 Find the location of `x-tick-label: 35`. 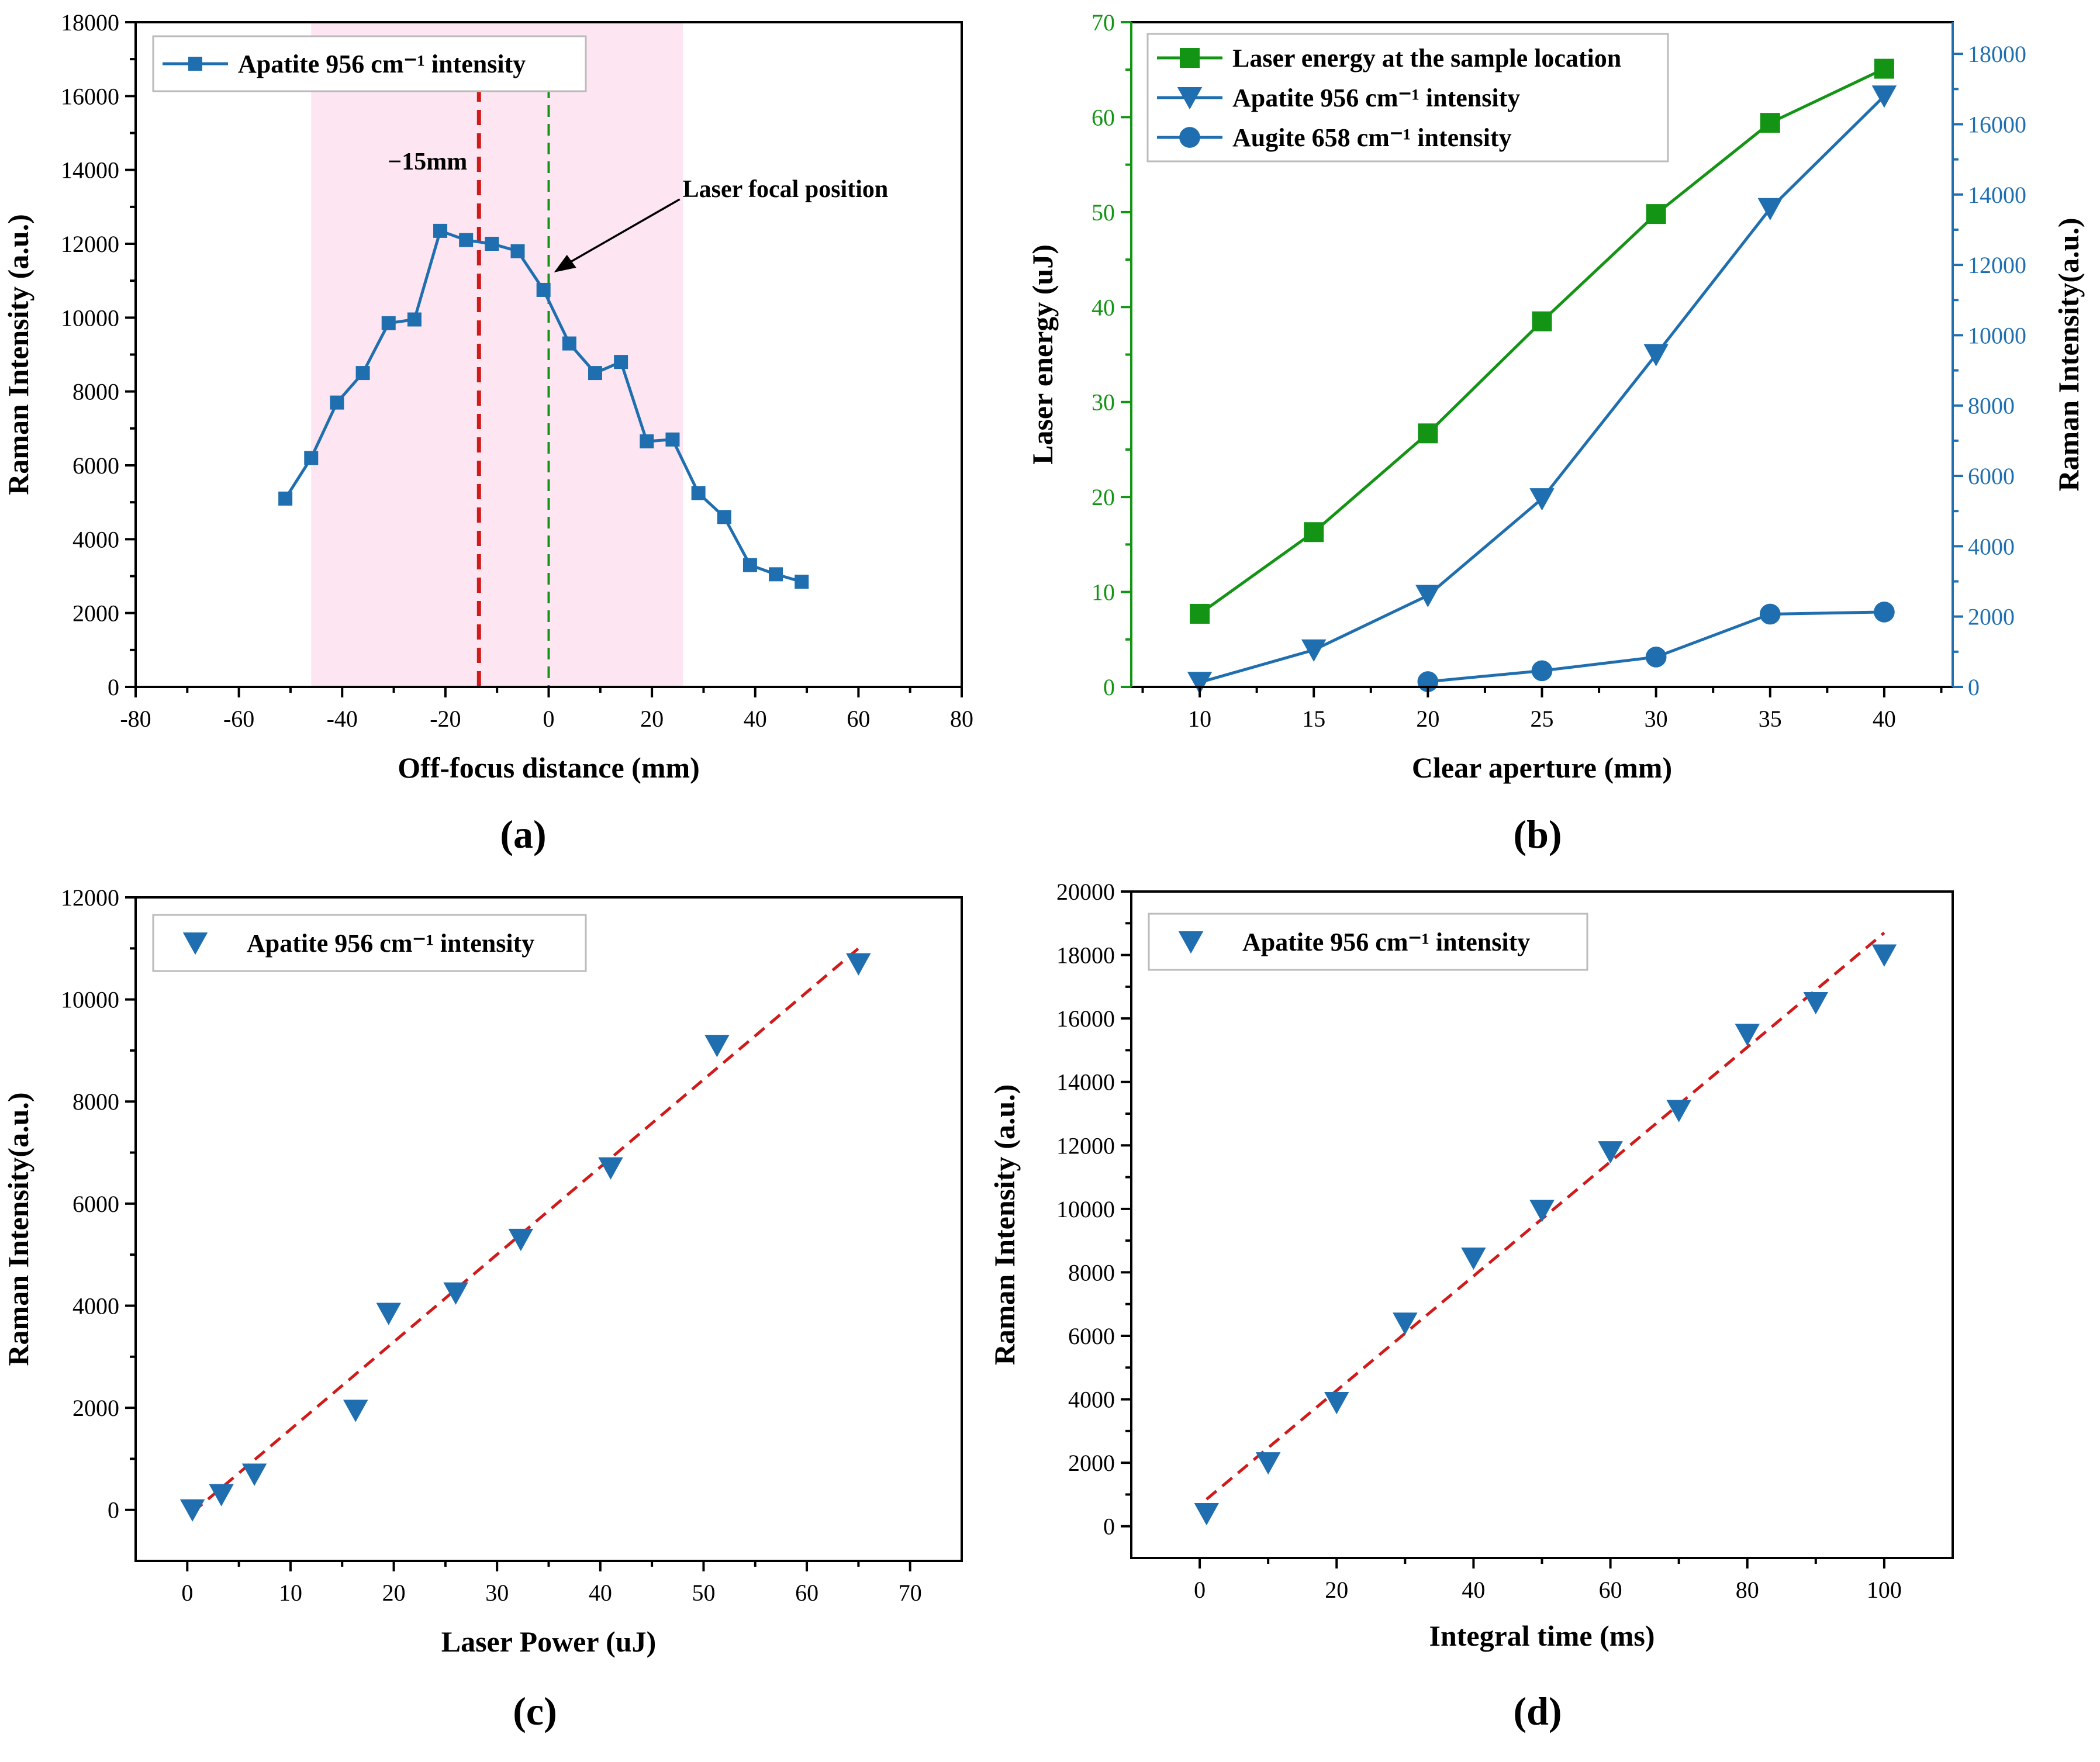

x-tick-label: 35 is located at coordinates (1771, 719).